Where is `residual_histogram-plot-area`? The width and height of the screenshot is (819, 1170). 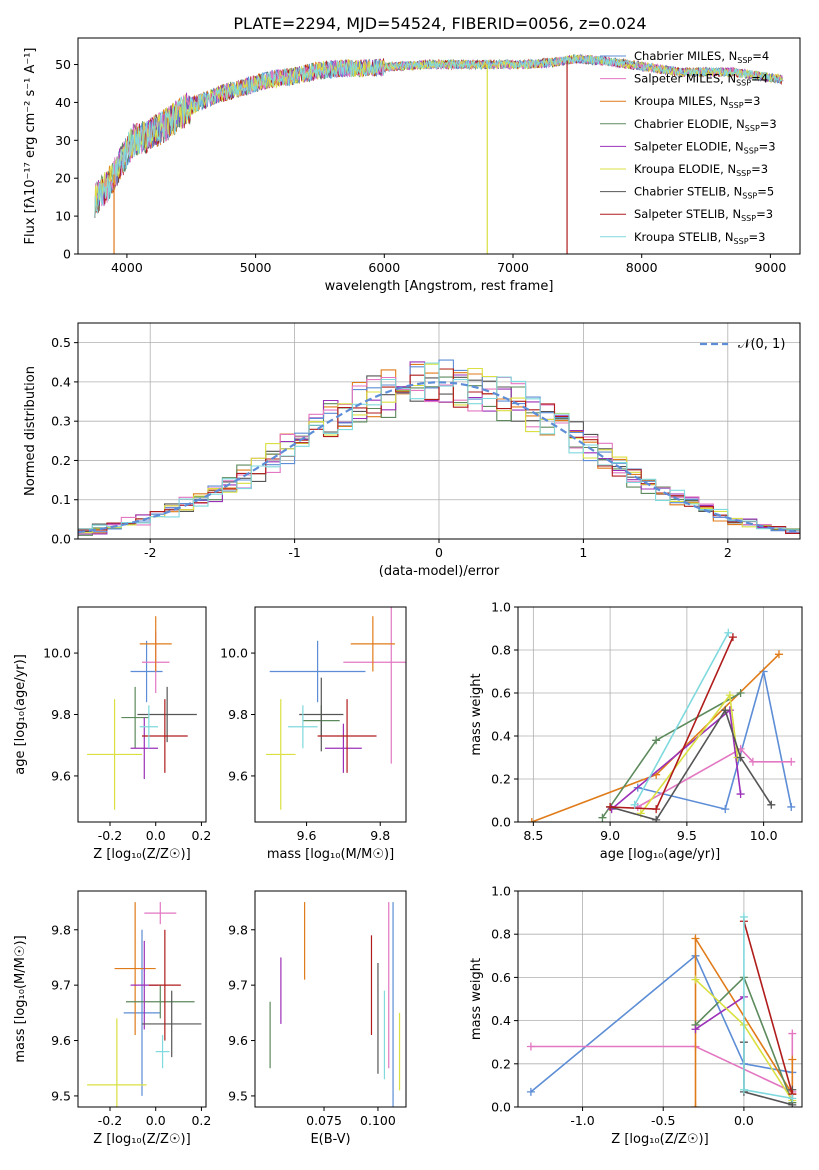
residual_histogram-plot-area is located at coordinates (439, 447).